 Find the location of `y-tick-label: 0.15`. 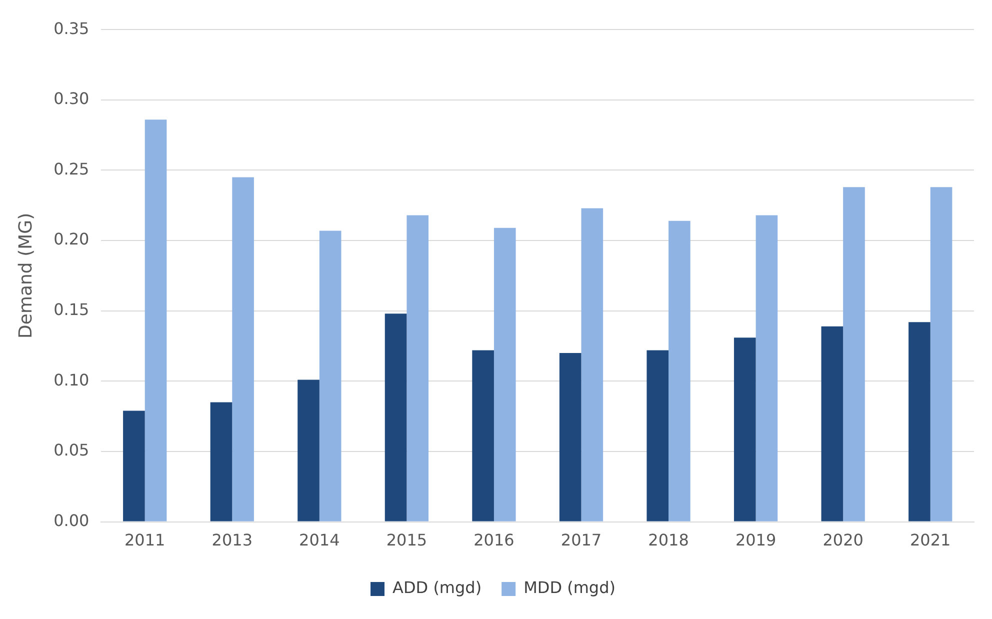

y-tick-label: 0.15 is located at coordinates (72, 310).